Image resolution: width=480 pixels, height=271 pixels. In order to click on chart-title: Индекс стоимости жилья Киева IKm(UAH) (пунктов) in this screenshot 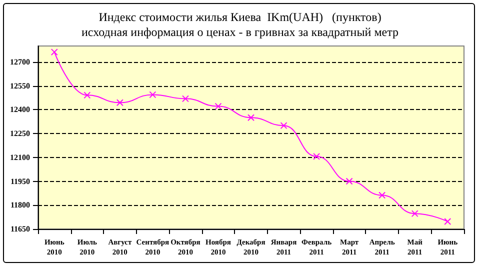, I will do `click(240, 17)`.